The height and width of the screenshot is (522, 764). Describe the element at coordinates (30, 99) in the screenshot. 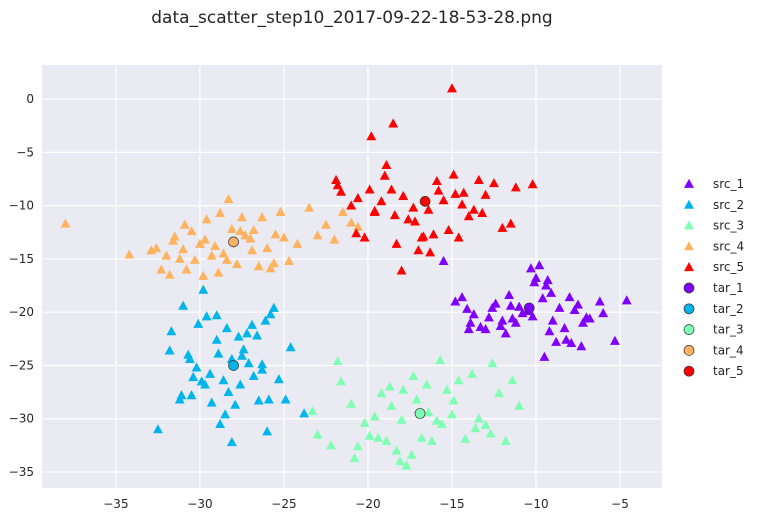

I see `y-tick-label: 0` at that location.